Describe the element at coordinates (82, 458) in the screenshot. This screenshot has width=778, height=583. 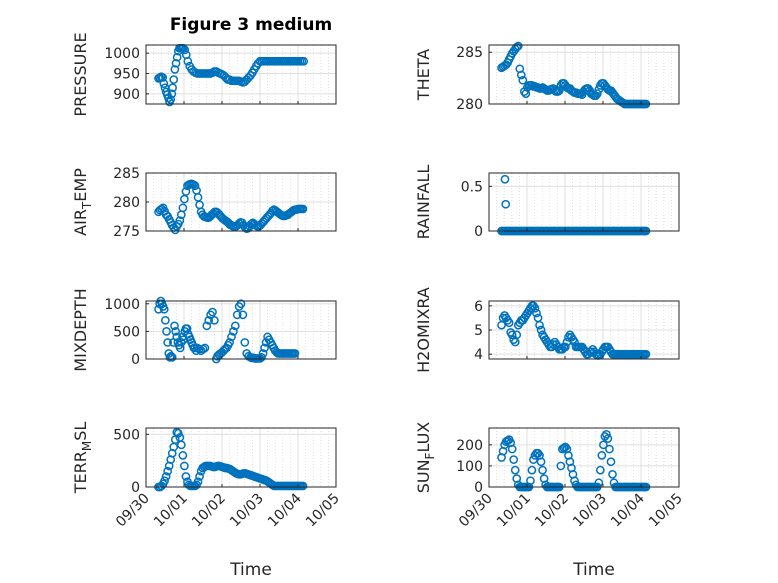
I see `y-axis-label: TERRMSL` at that location.